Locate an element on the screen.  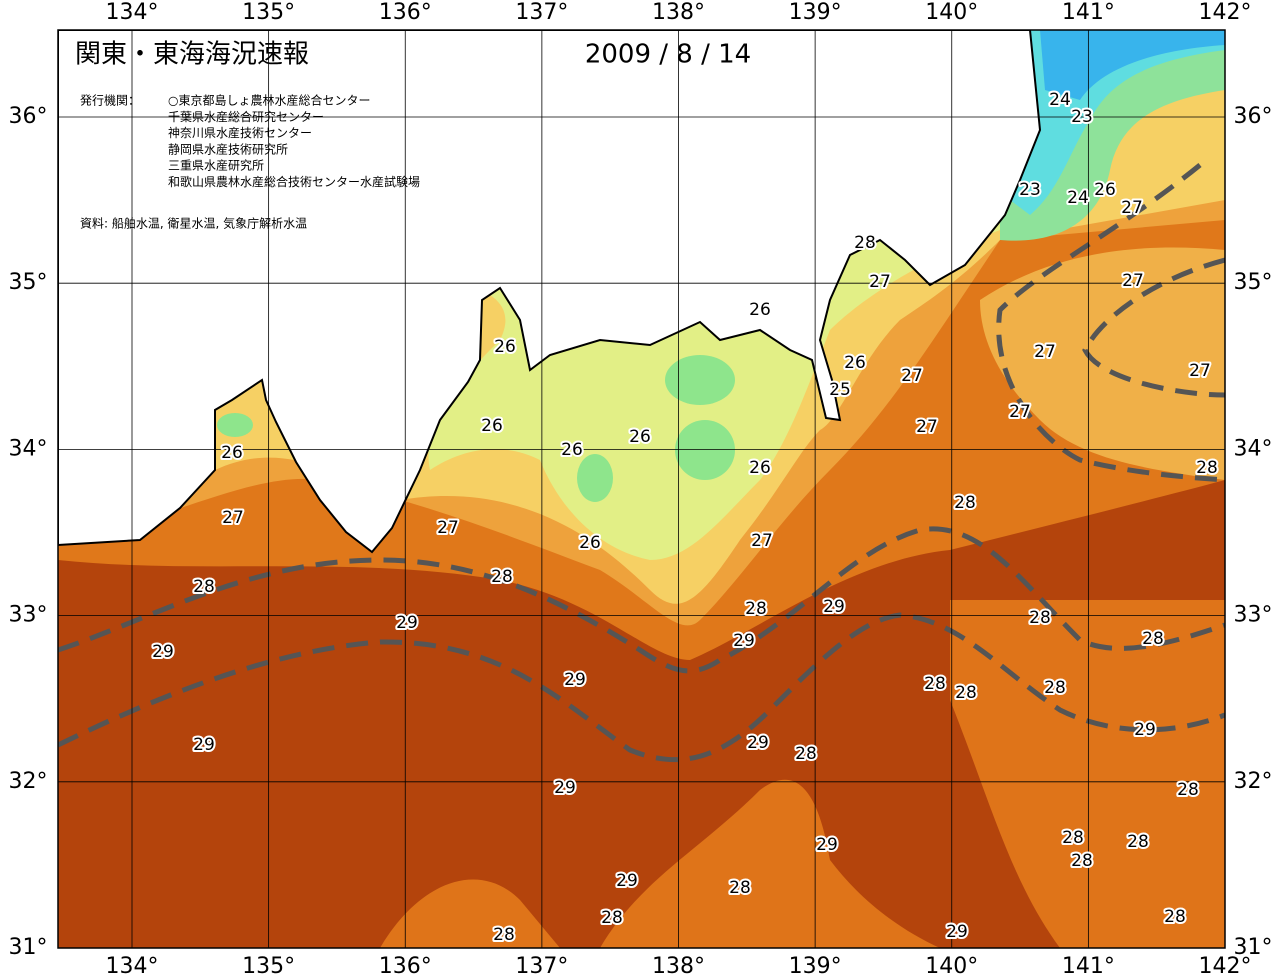
lon-label-top: 137° is located at coordinates (541, 12).